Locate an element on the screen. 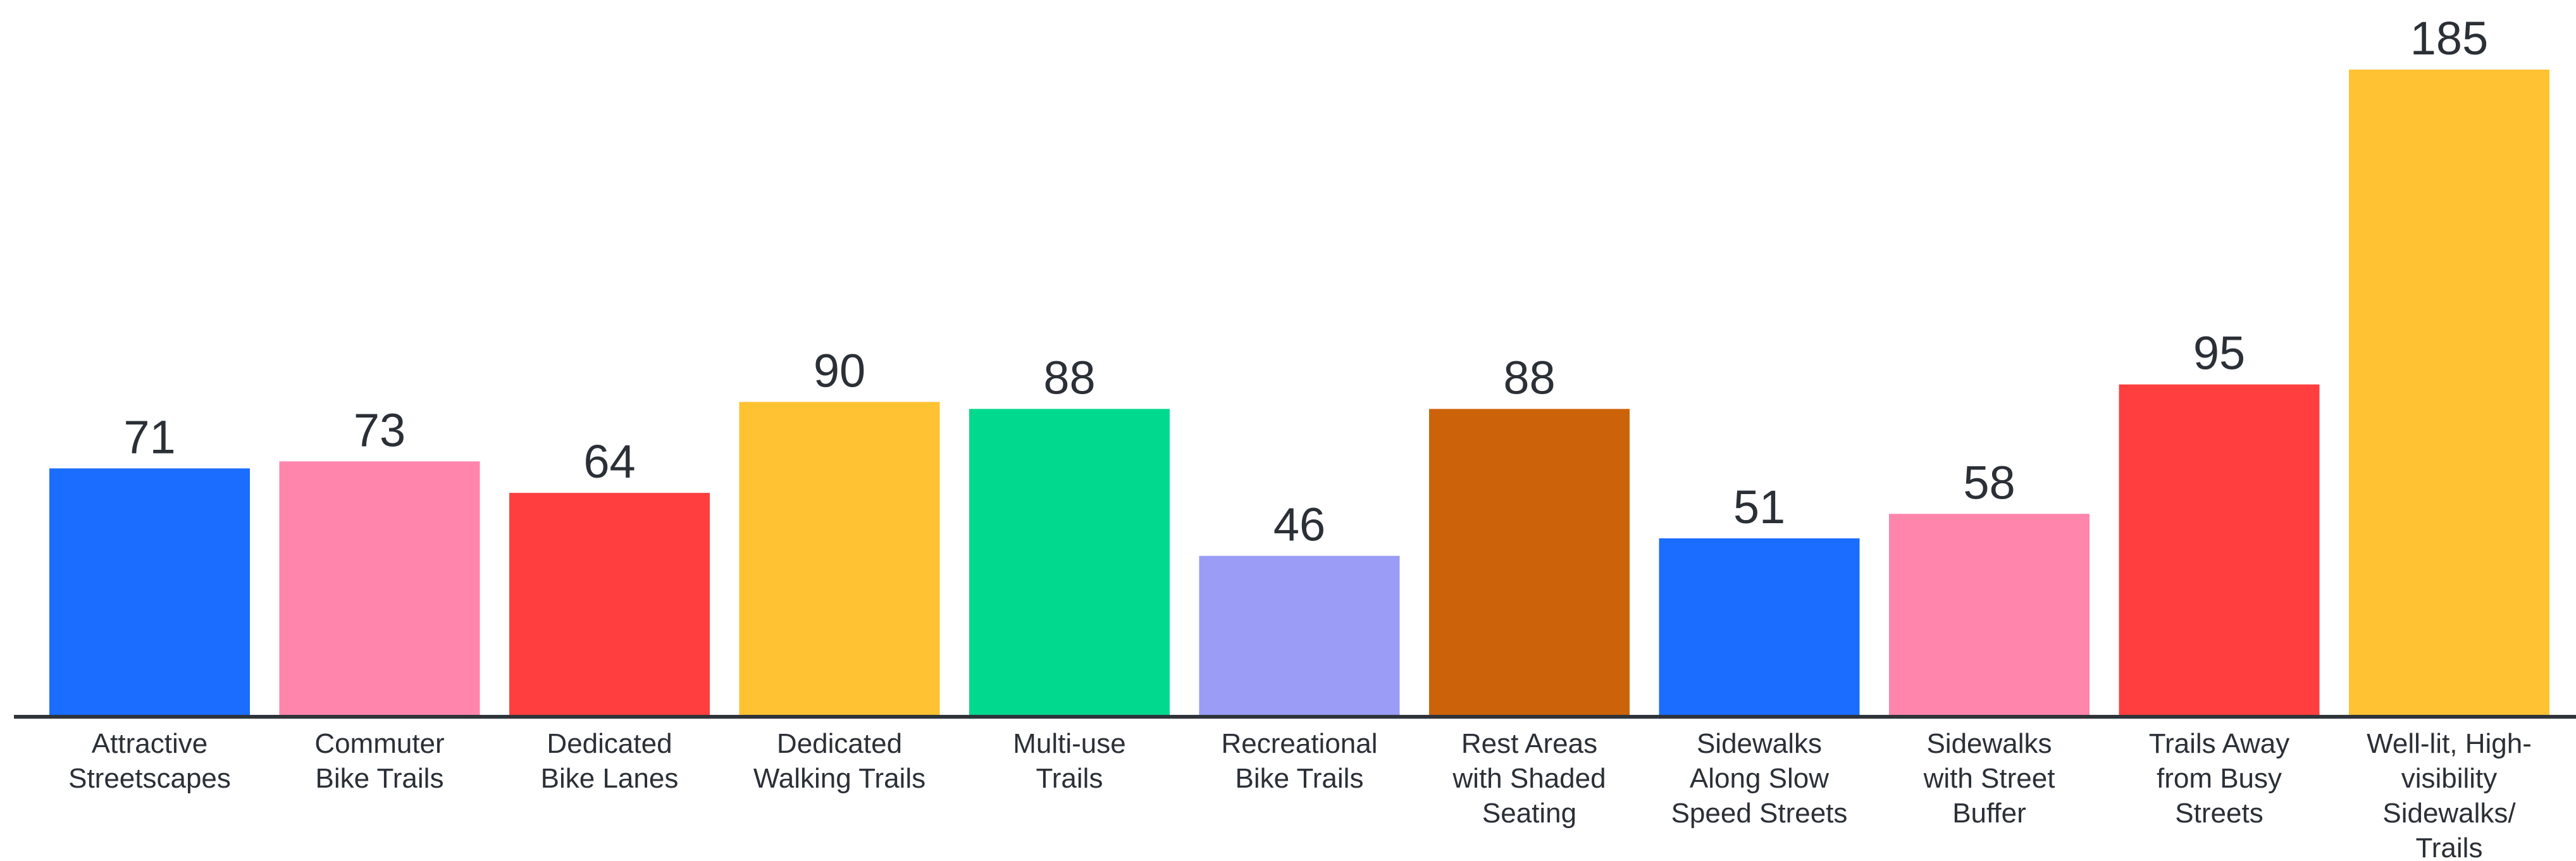 This screenshot has height=861, width=2576. category-label-9-line-2: Streets is located at coordinates (2219, 813).